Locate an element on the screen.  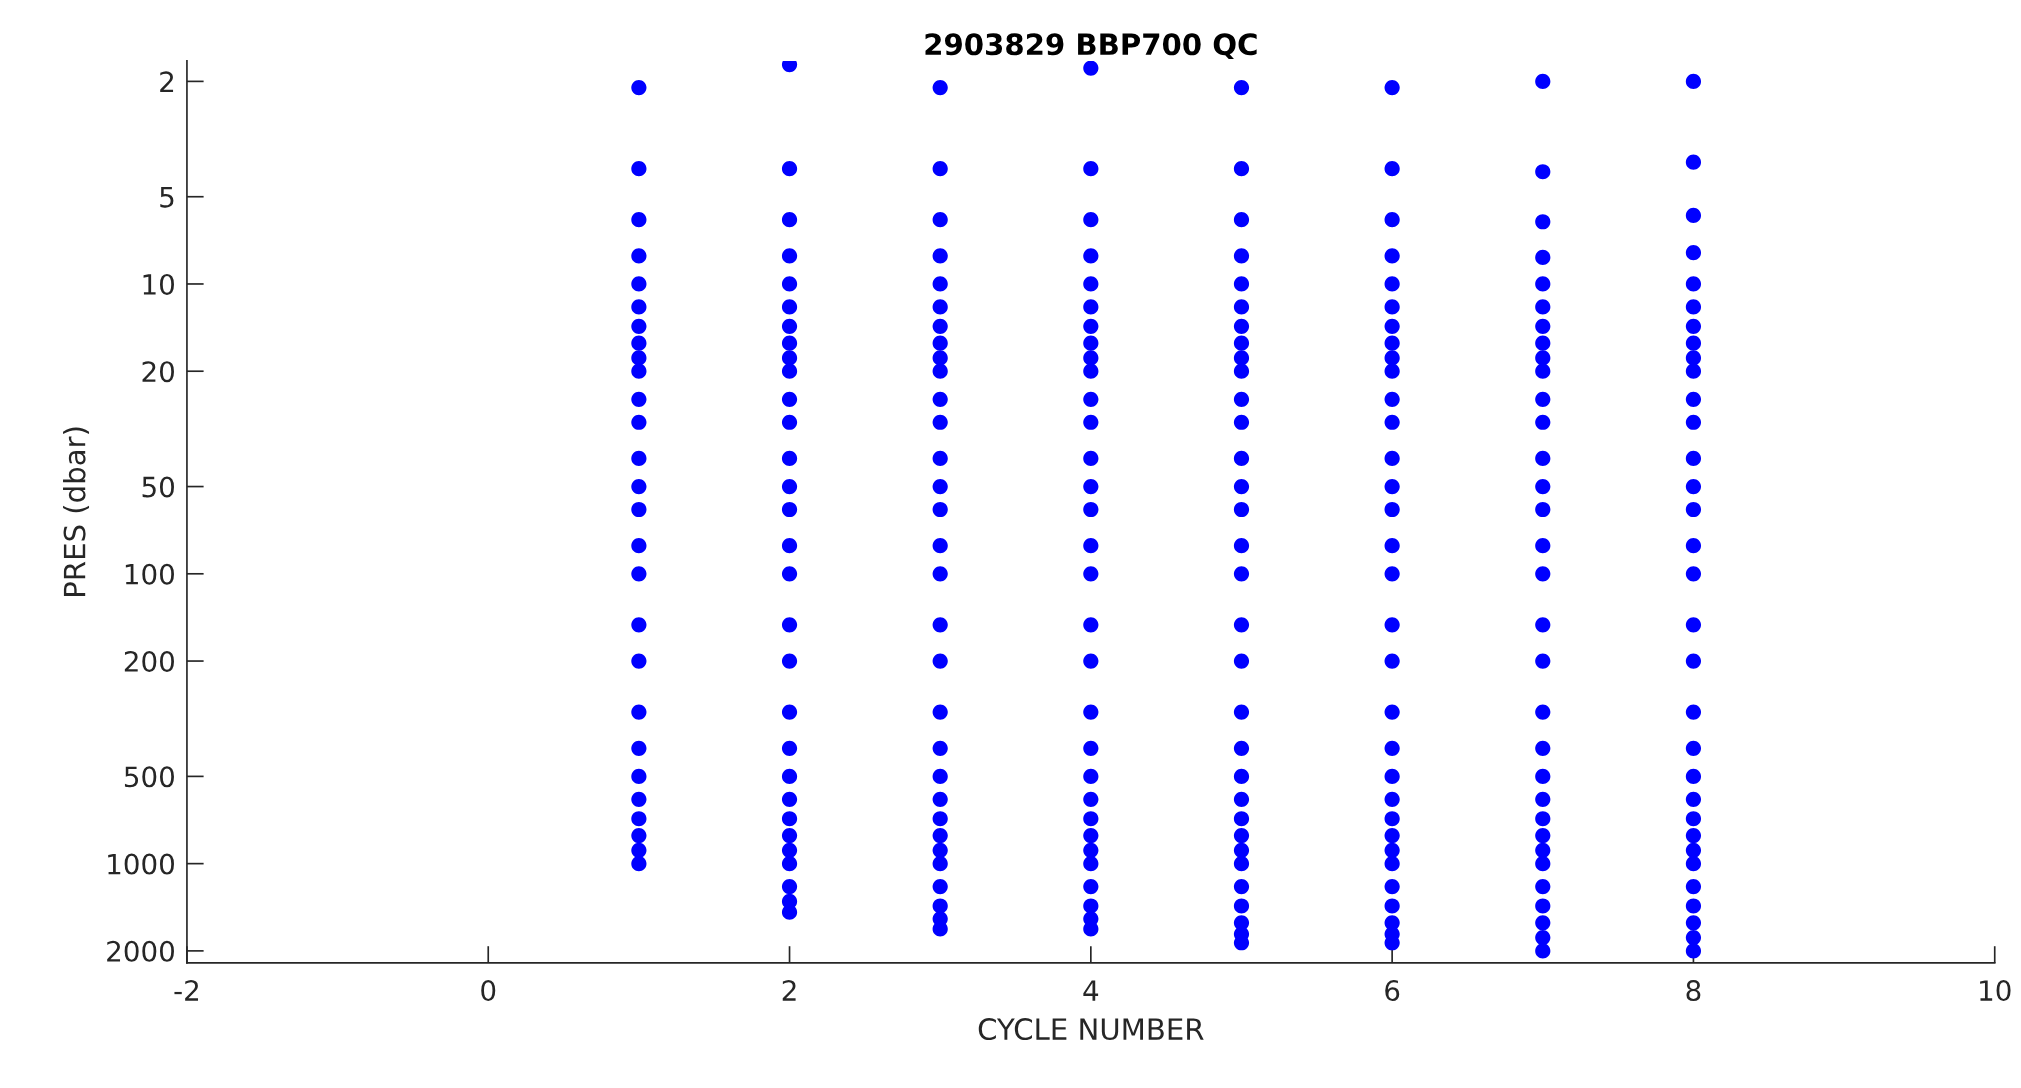
x-tick-label: 6 is located at coordinates (1392, 991).